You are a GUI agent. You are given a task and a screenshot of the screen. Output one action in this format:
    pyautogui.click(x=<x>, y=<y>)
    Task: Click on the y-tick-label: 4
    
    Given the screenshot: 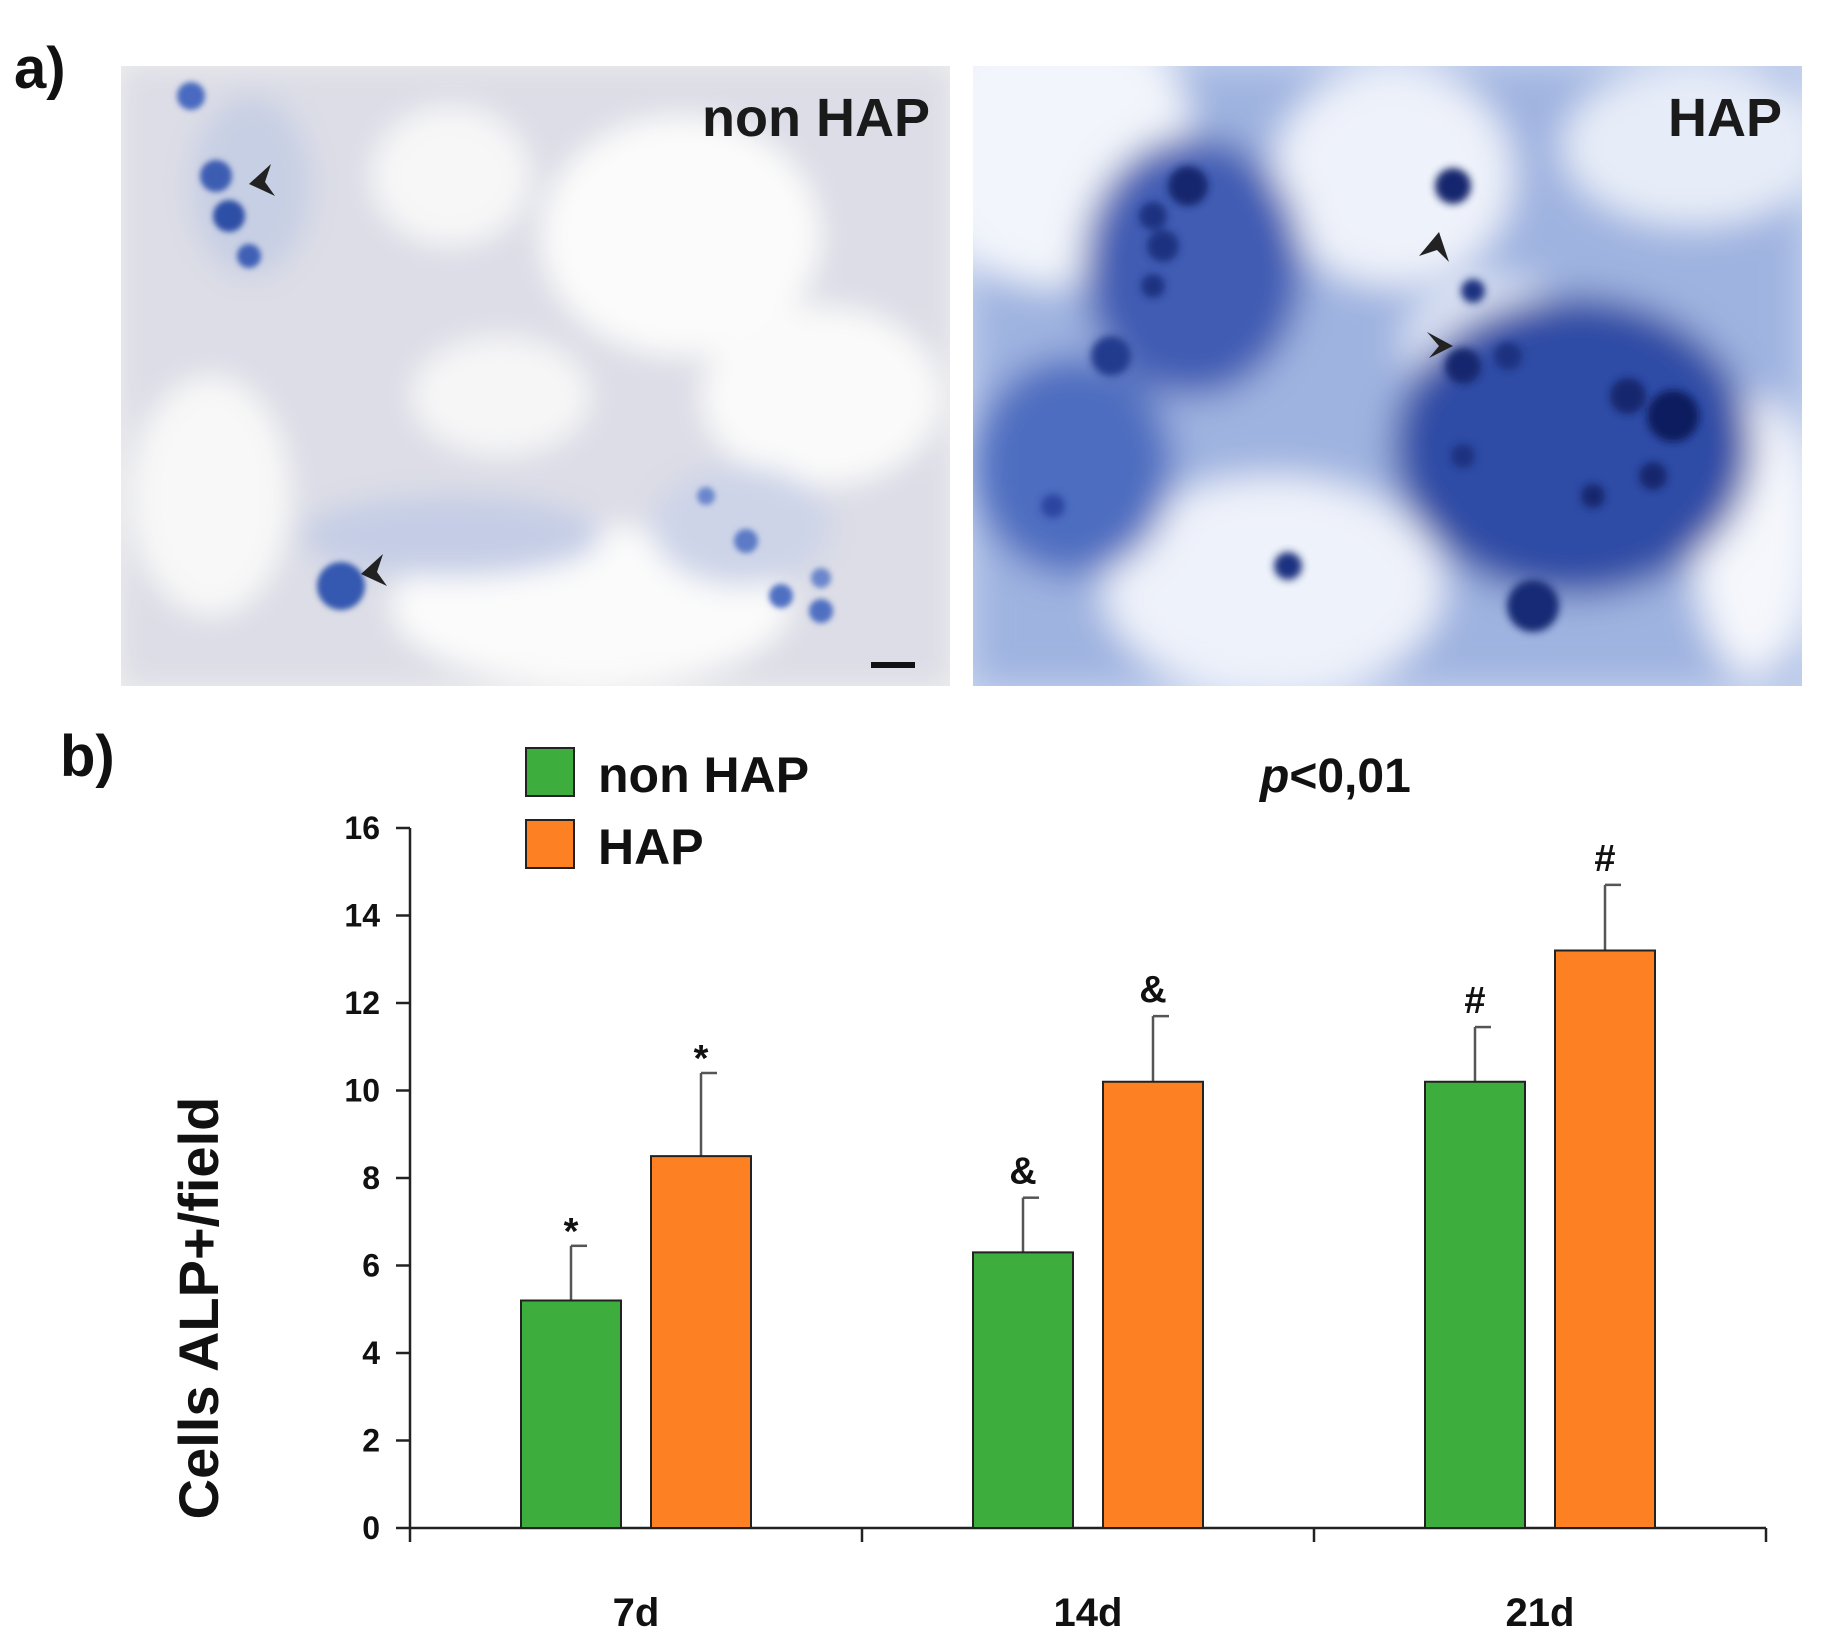 What is the action you would take?
    pyautogui.click(x=371, y=1353)
    